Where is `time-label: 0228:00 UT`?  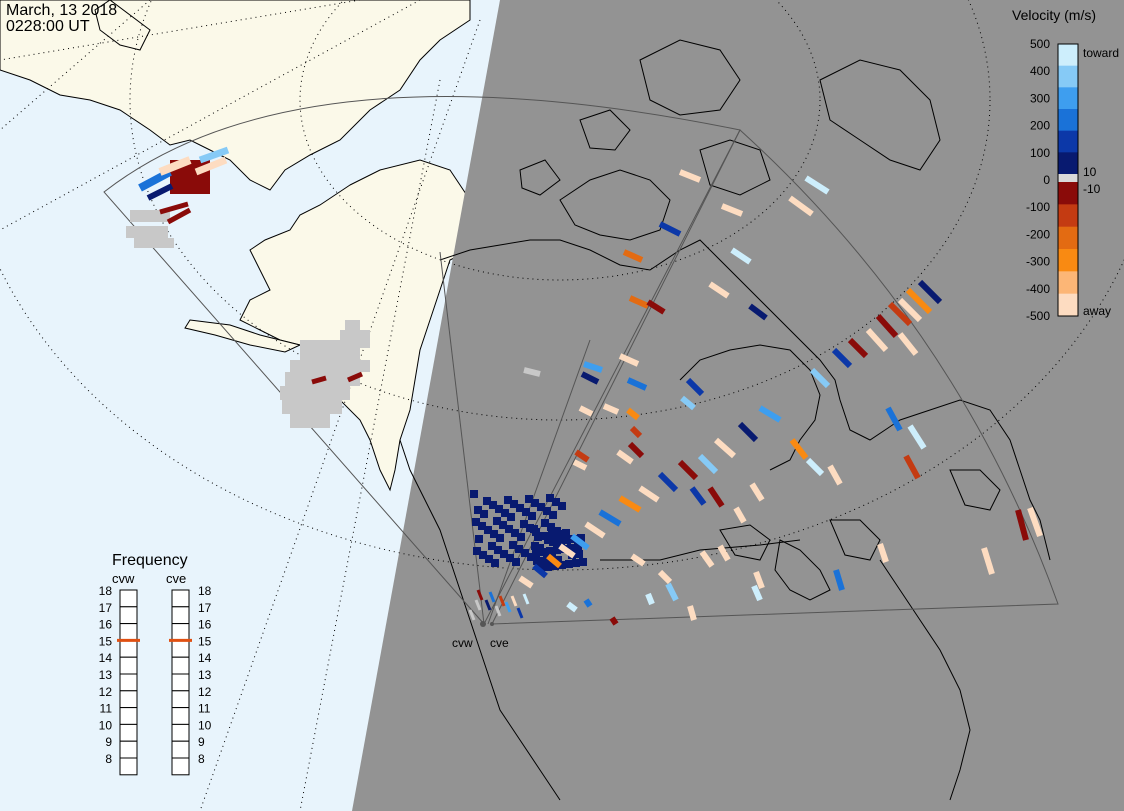
time-label: 0228:00 UT is located at coordinates (48, 26).